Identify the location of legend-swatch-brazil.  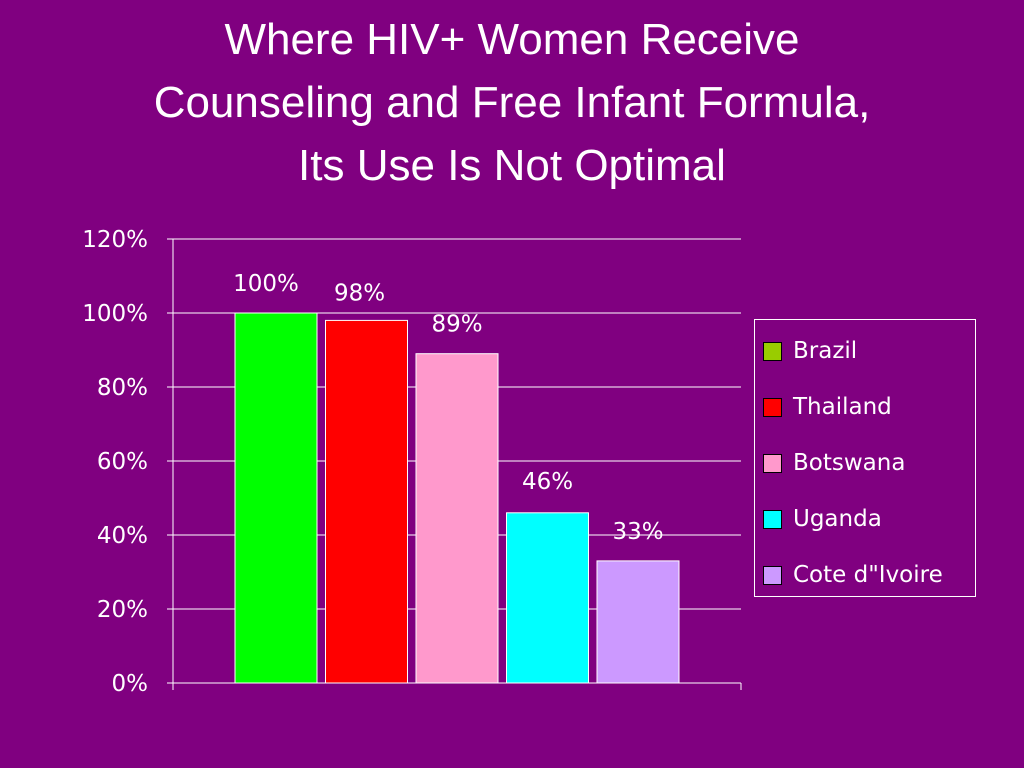
(772, 351).